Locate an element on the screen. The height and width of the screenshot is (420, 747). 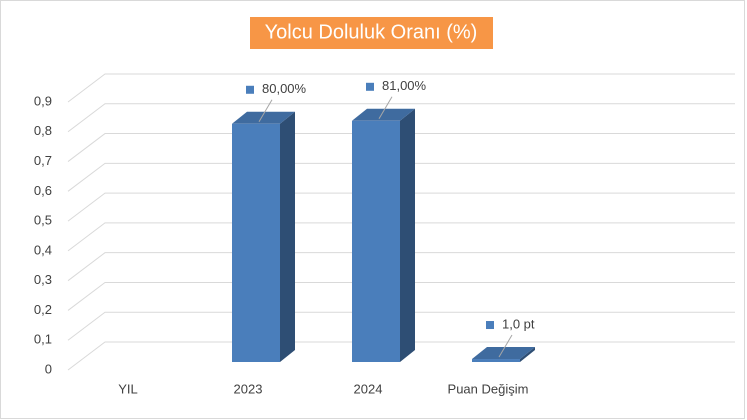
y-tick-label: 0,9 is located at coordinates (43, 100).